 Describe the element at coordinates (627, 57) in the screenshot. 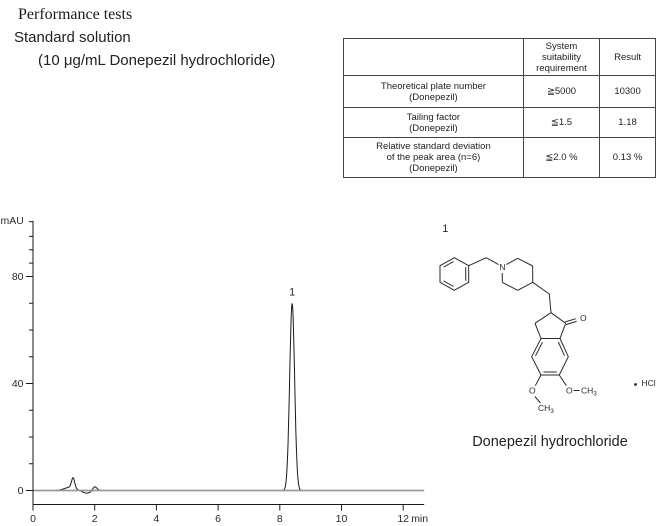

I see `header-result: Result` at that location.